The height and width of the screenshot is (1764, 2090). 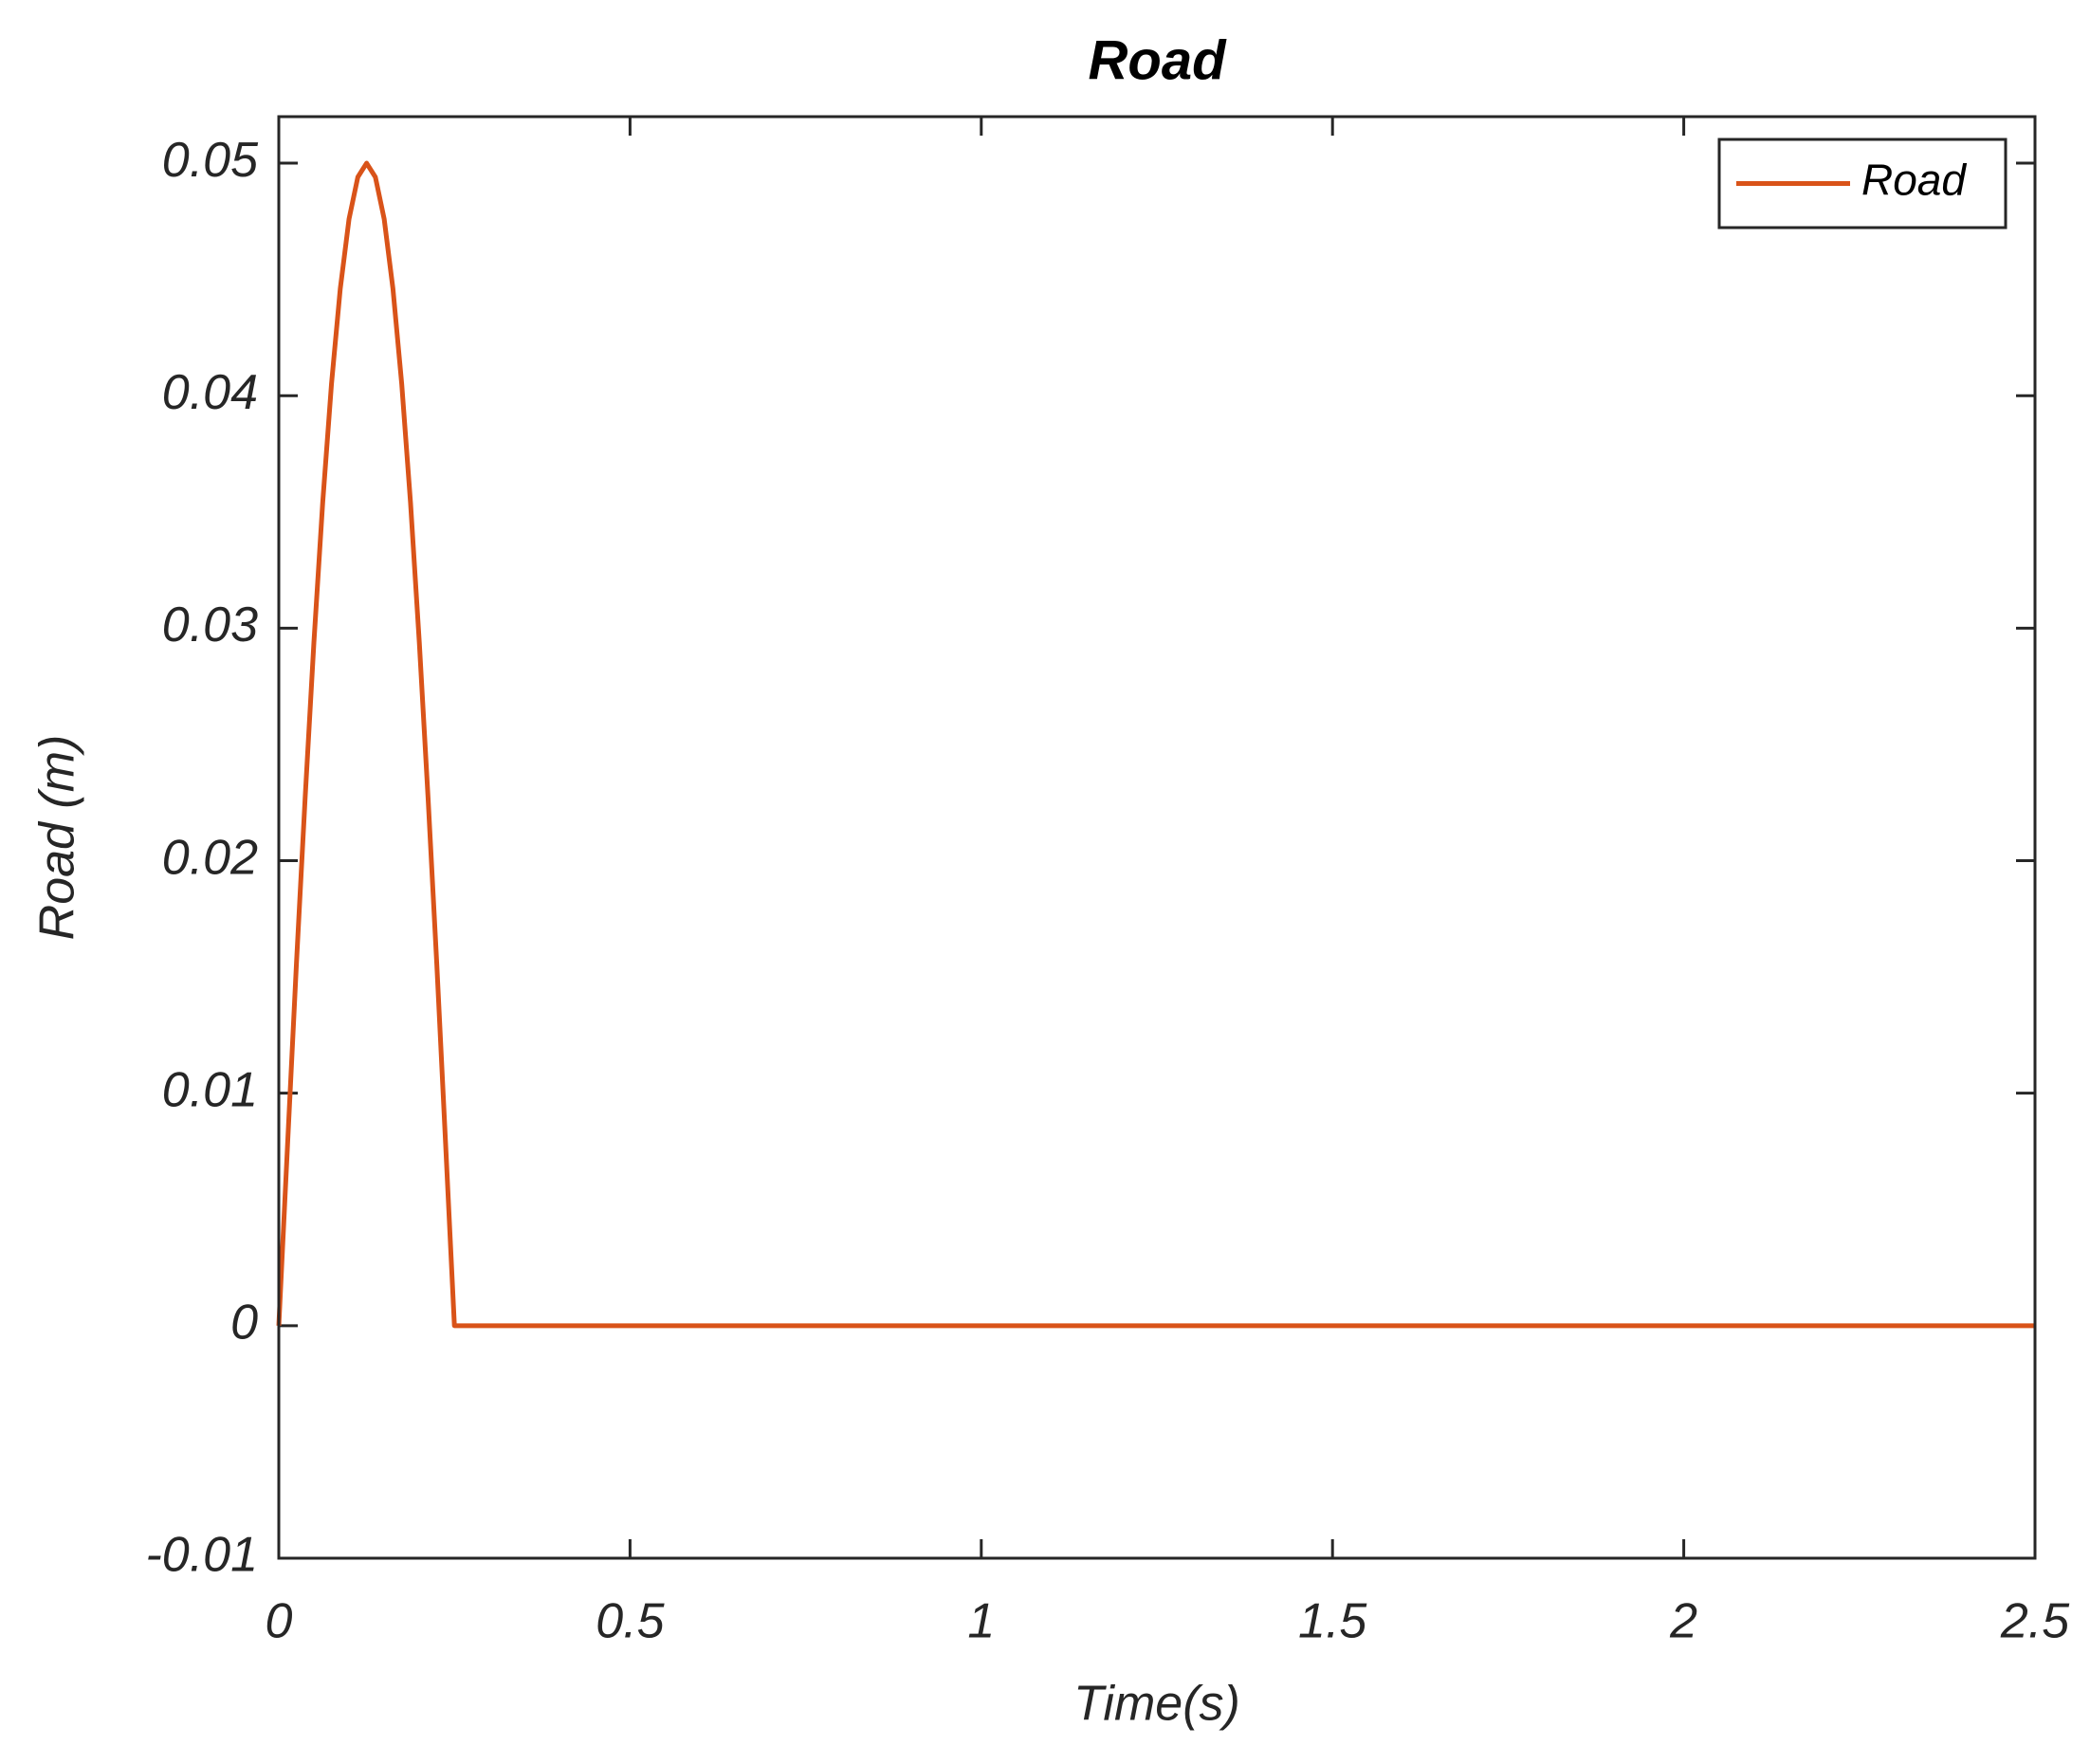 What do you see at coordinates (210, 160) in the screenshot?
I see `y-tick-label: 0.05` at bounding box center [210, 160].